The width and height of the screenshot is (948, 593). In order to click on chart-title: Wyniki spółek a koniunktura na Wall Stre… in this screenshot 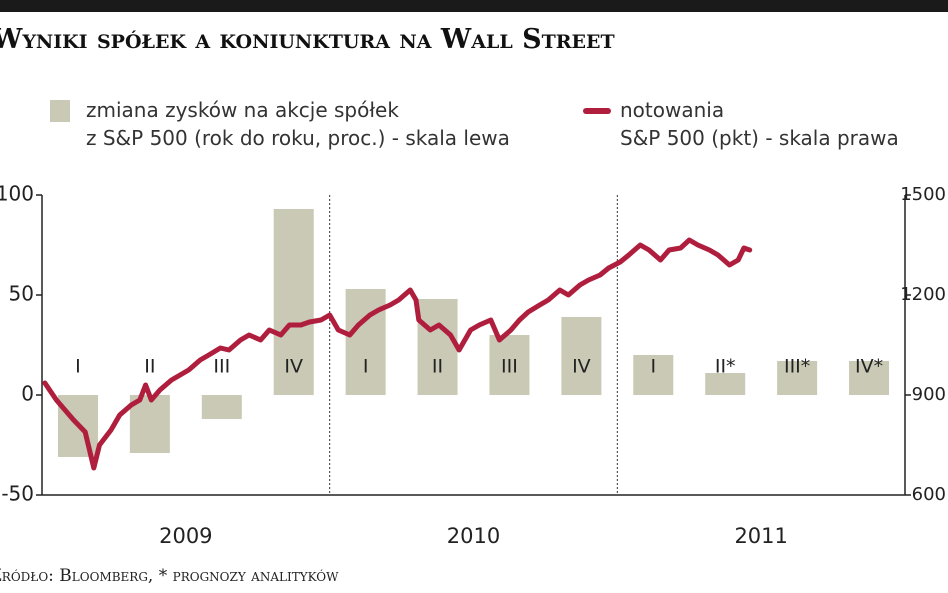, I will do `click(307, 39)`.